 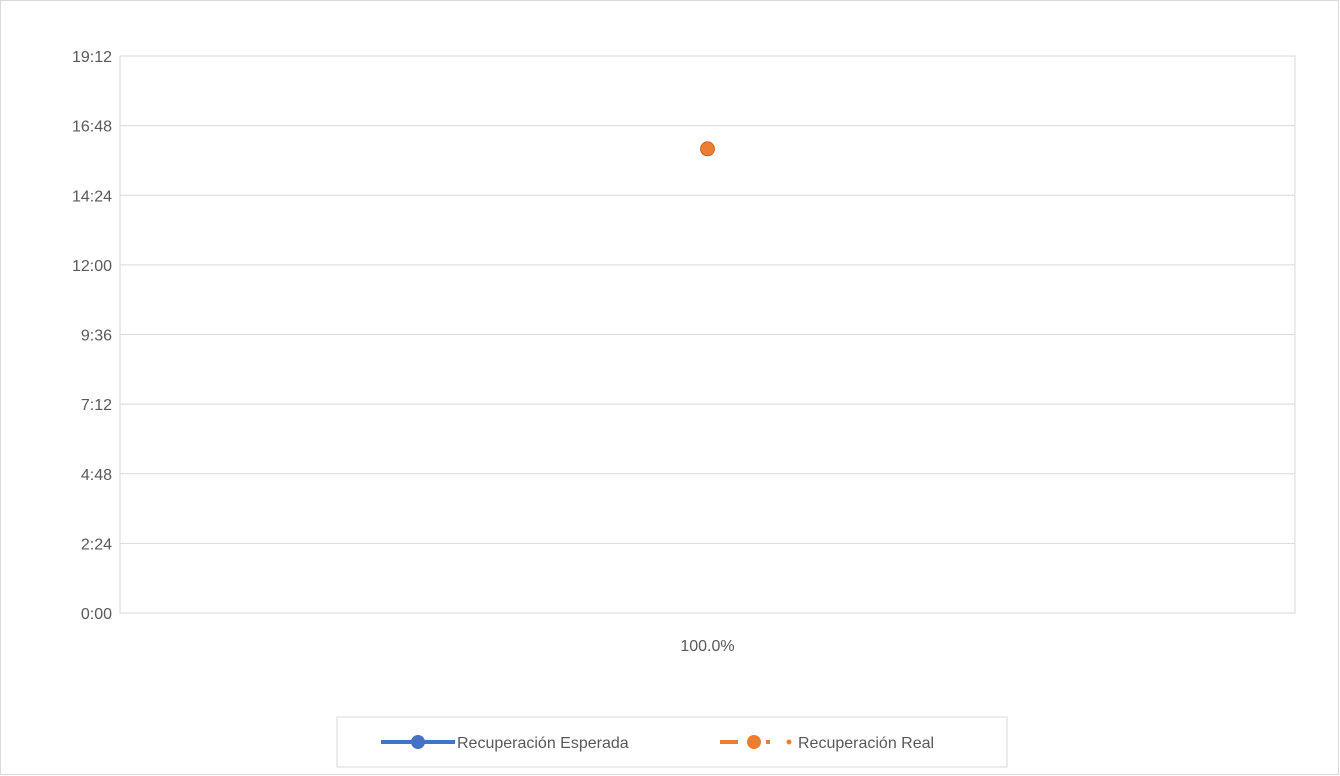 I want to click on y-tick-label: 0:00, so click(x=96, y=614).